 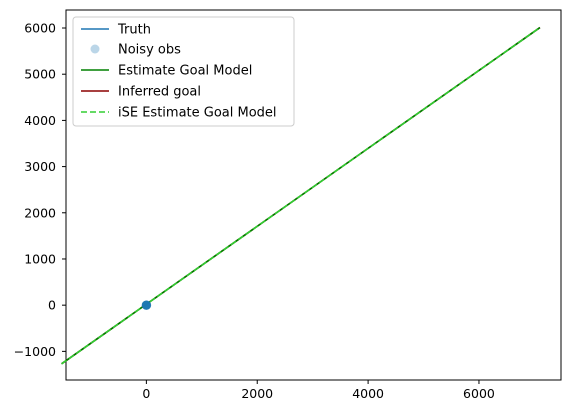 What do you see at coordinates (40, 28) in the screenshot?
I see `y-tick-label: 6000` at bounding box center [40, 28].